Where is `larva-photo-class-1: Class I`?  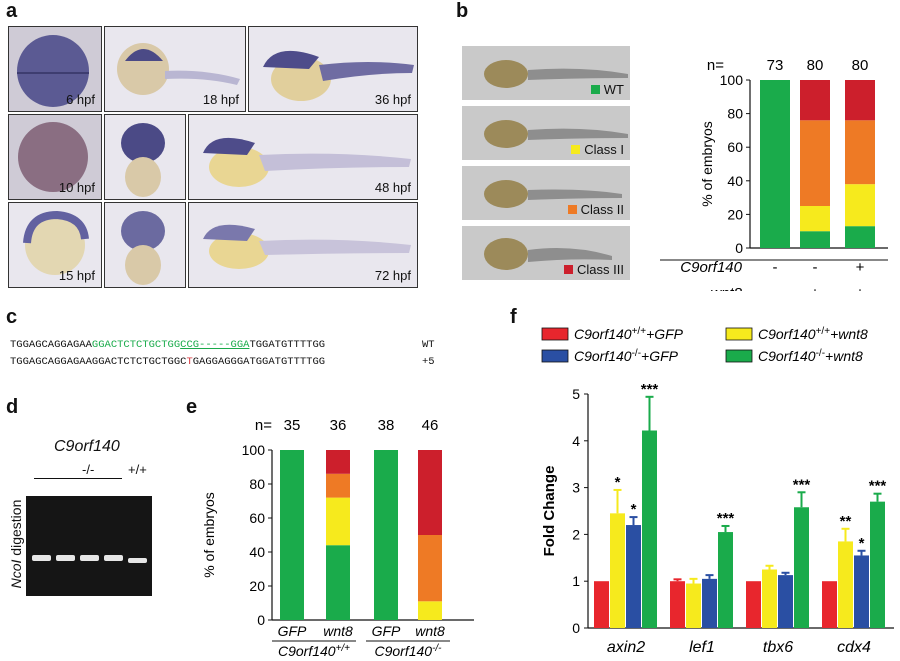
larva-photo-class-1: Class I is located at coordinates (546, 133).